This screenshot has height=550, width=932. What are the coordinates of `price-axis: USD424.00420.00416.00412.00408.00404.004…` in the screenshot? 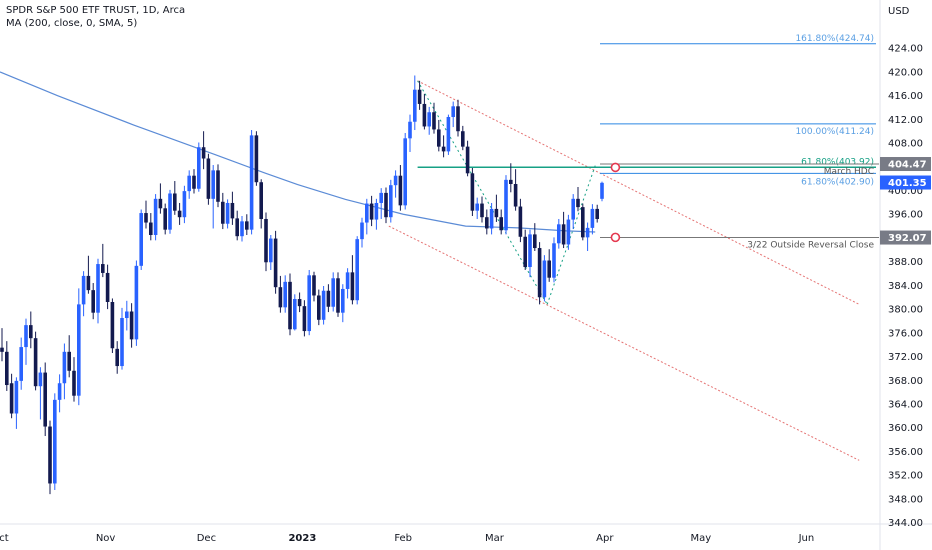 It's located at (905, 267).